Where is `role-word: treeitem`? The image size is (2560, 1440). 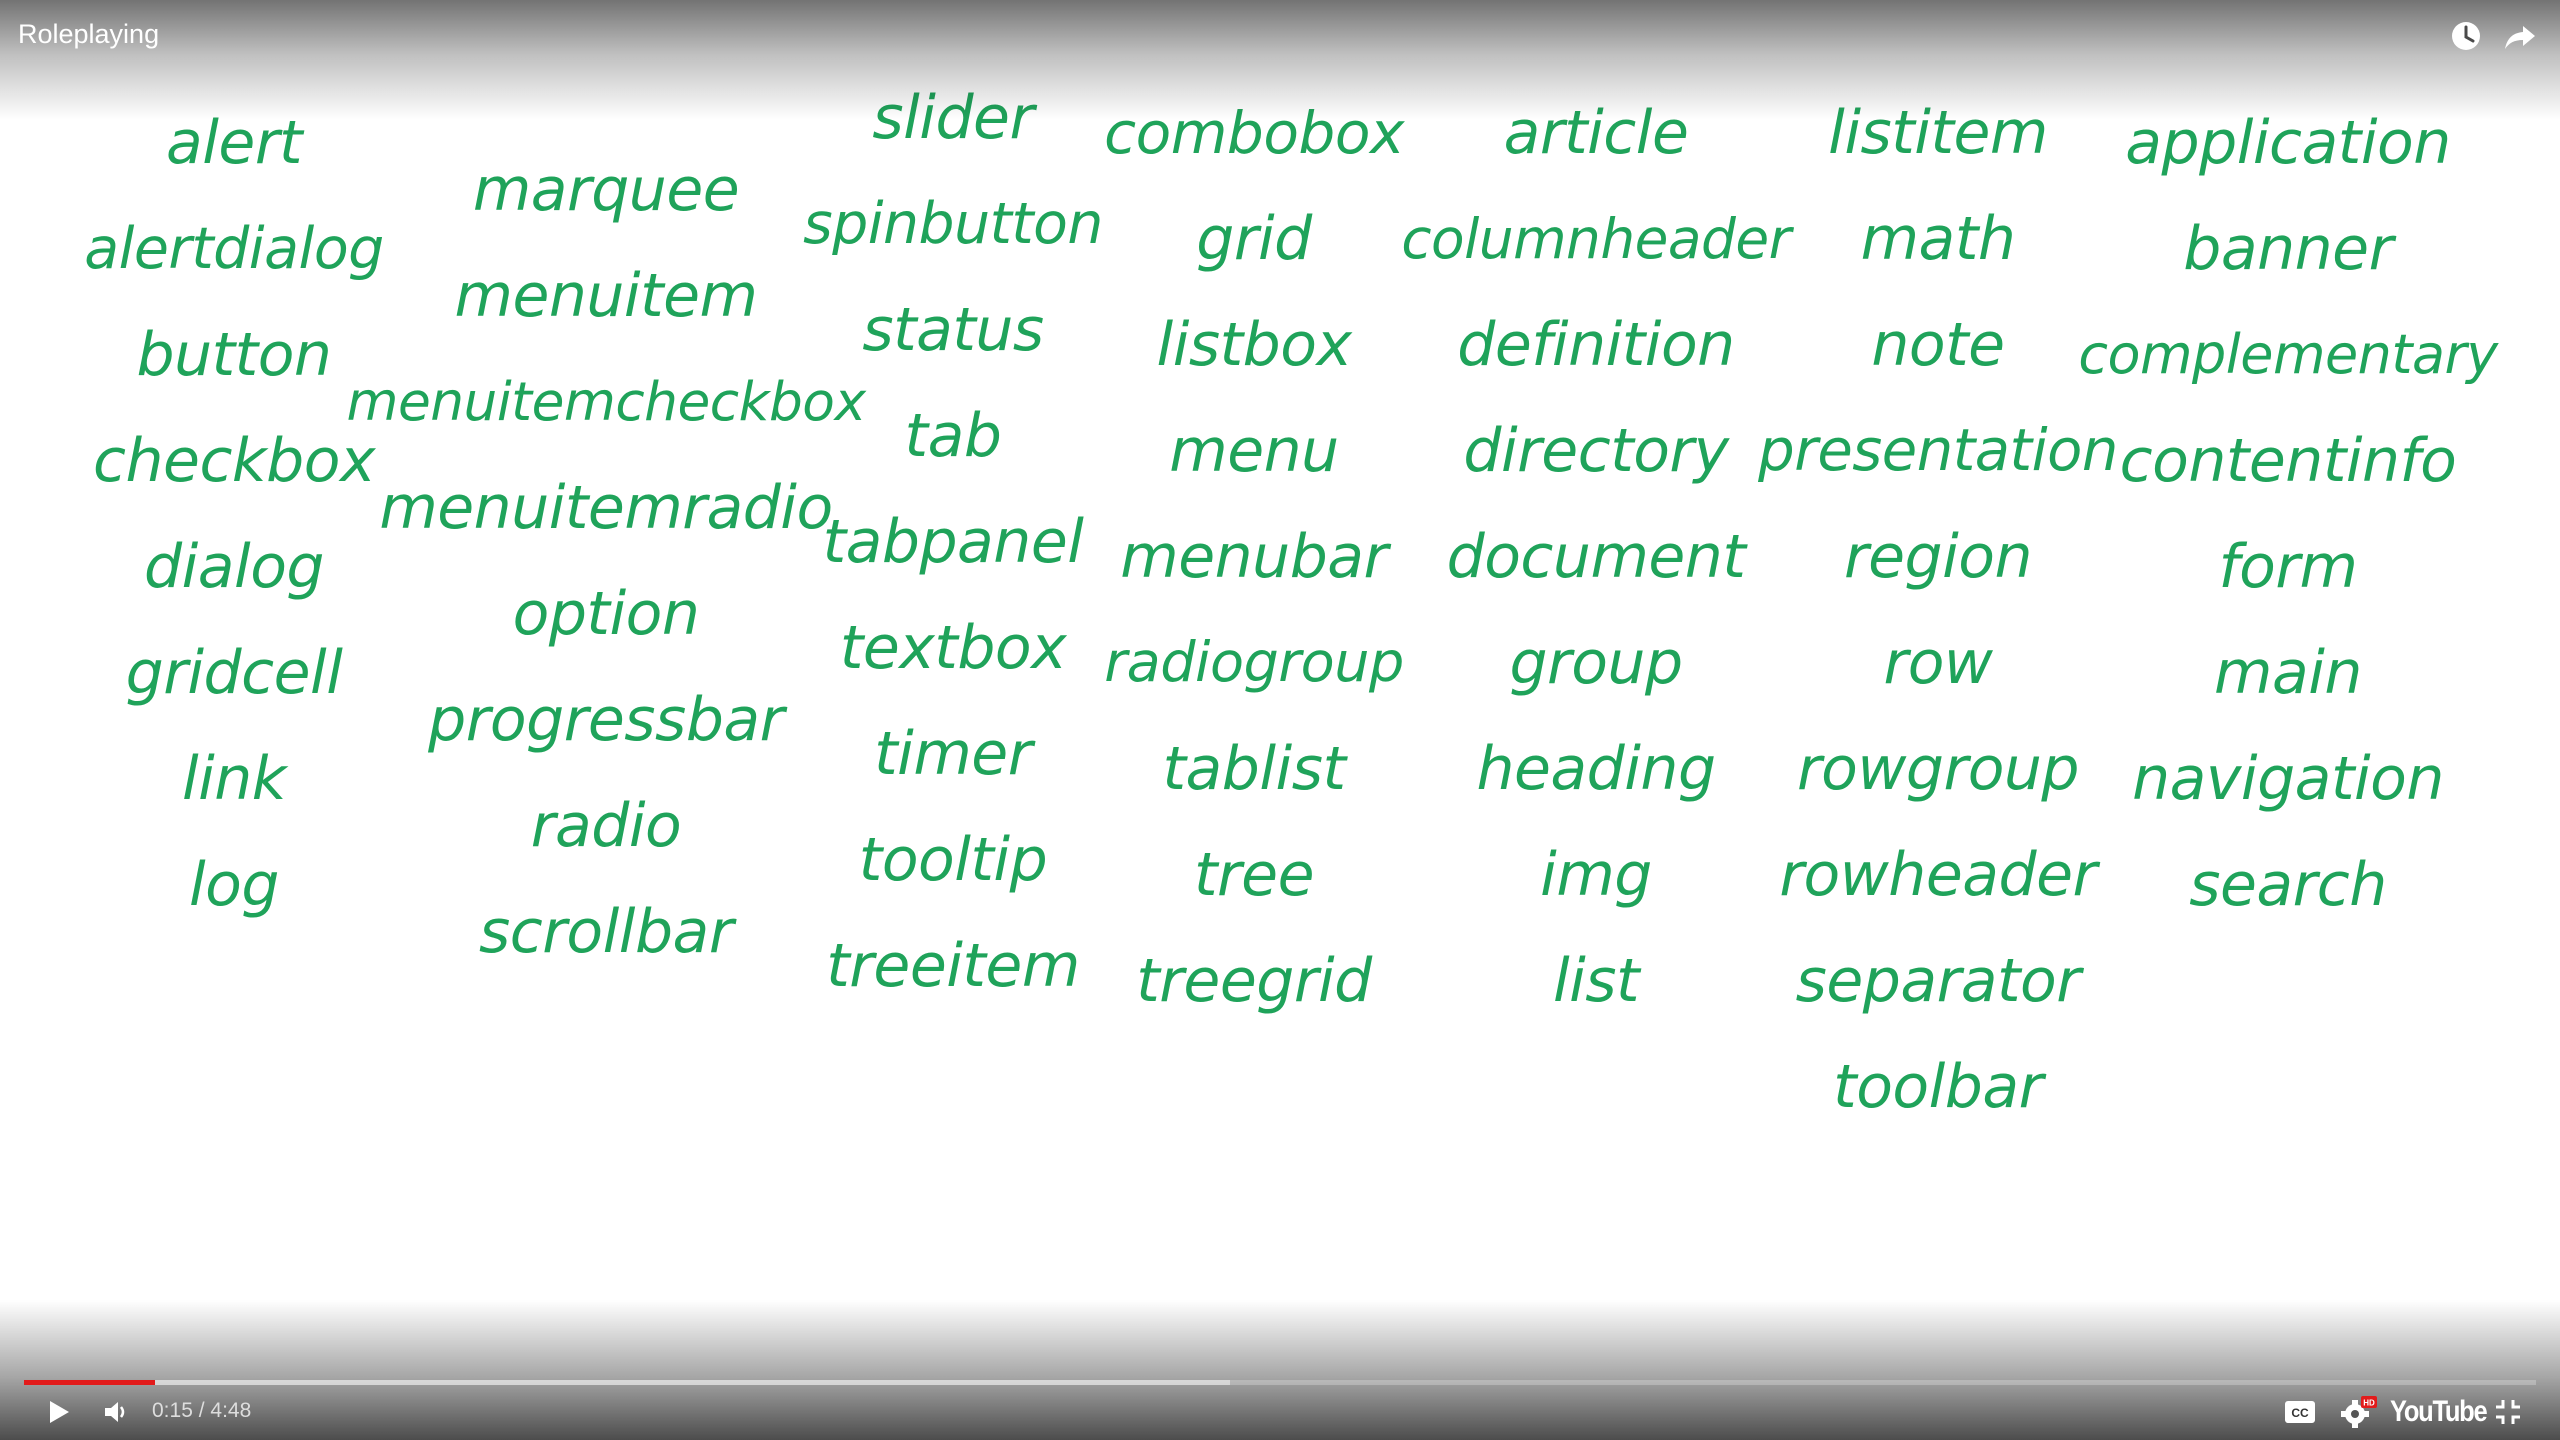 role-word: treeitem is located at coordinates (953, 966).